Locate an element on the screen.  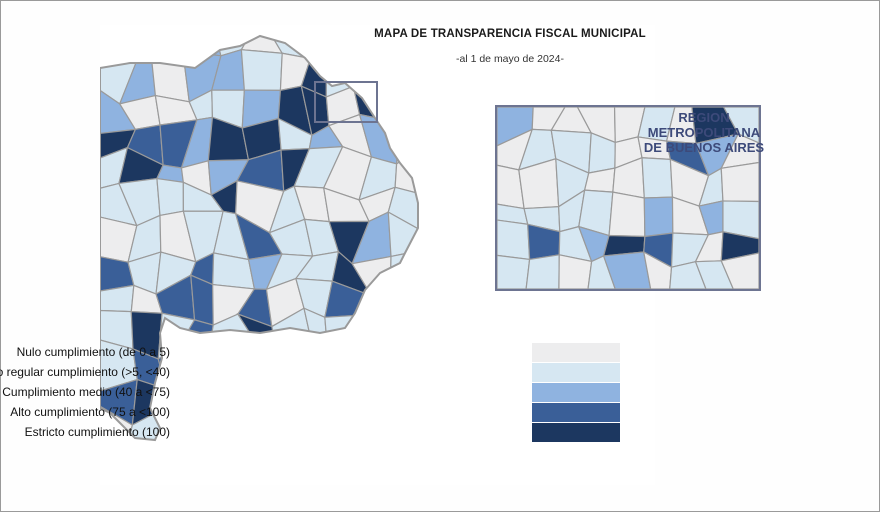
map-title: MAPA DE TRANSPARENCIA FISCAL MUNICIPAL is located at coordinates (510, 34).